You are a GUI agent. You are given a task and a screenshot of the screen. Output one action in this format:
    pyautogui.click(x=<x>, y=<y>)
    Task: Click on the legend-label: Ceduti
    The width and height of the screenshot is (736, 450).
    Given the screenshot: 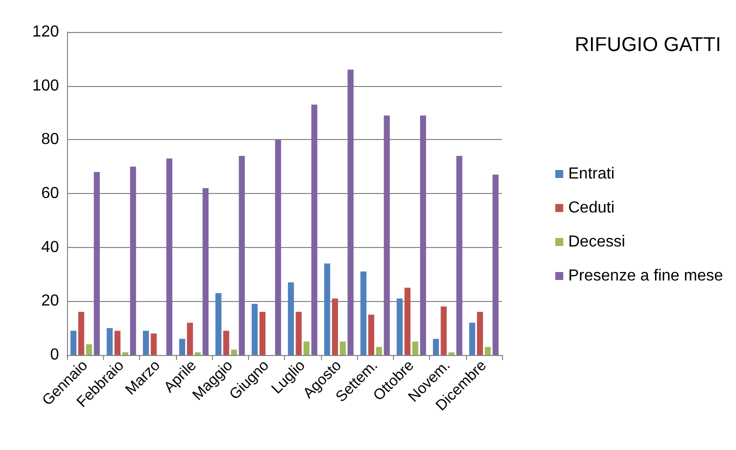 What is the action you would take?
    pyautogui.click(x=591, y=208)
    